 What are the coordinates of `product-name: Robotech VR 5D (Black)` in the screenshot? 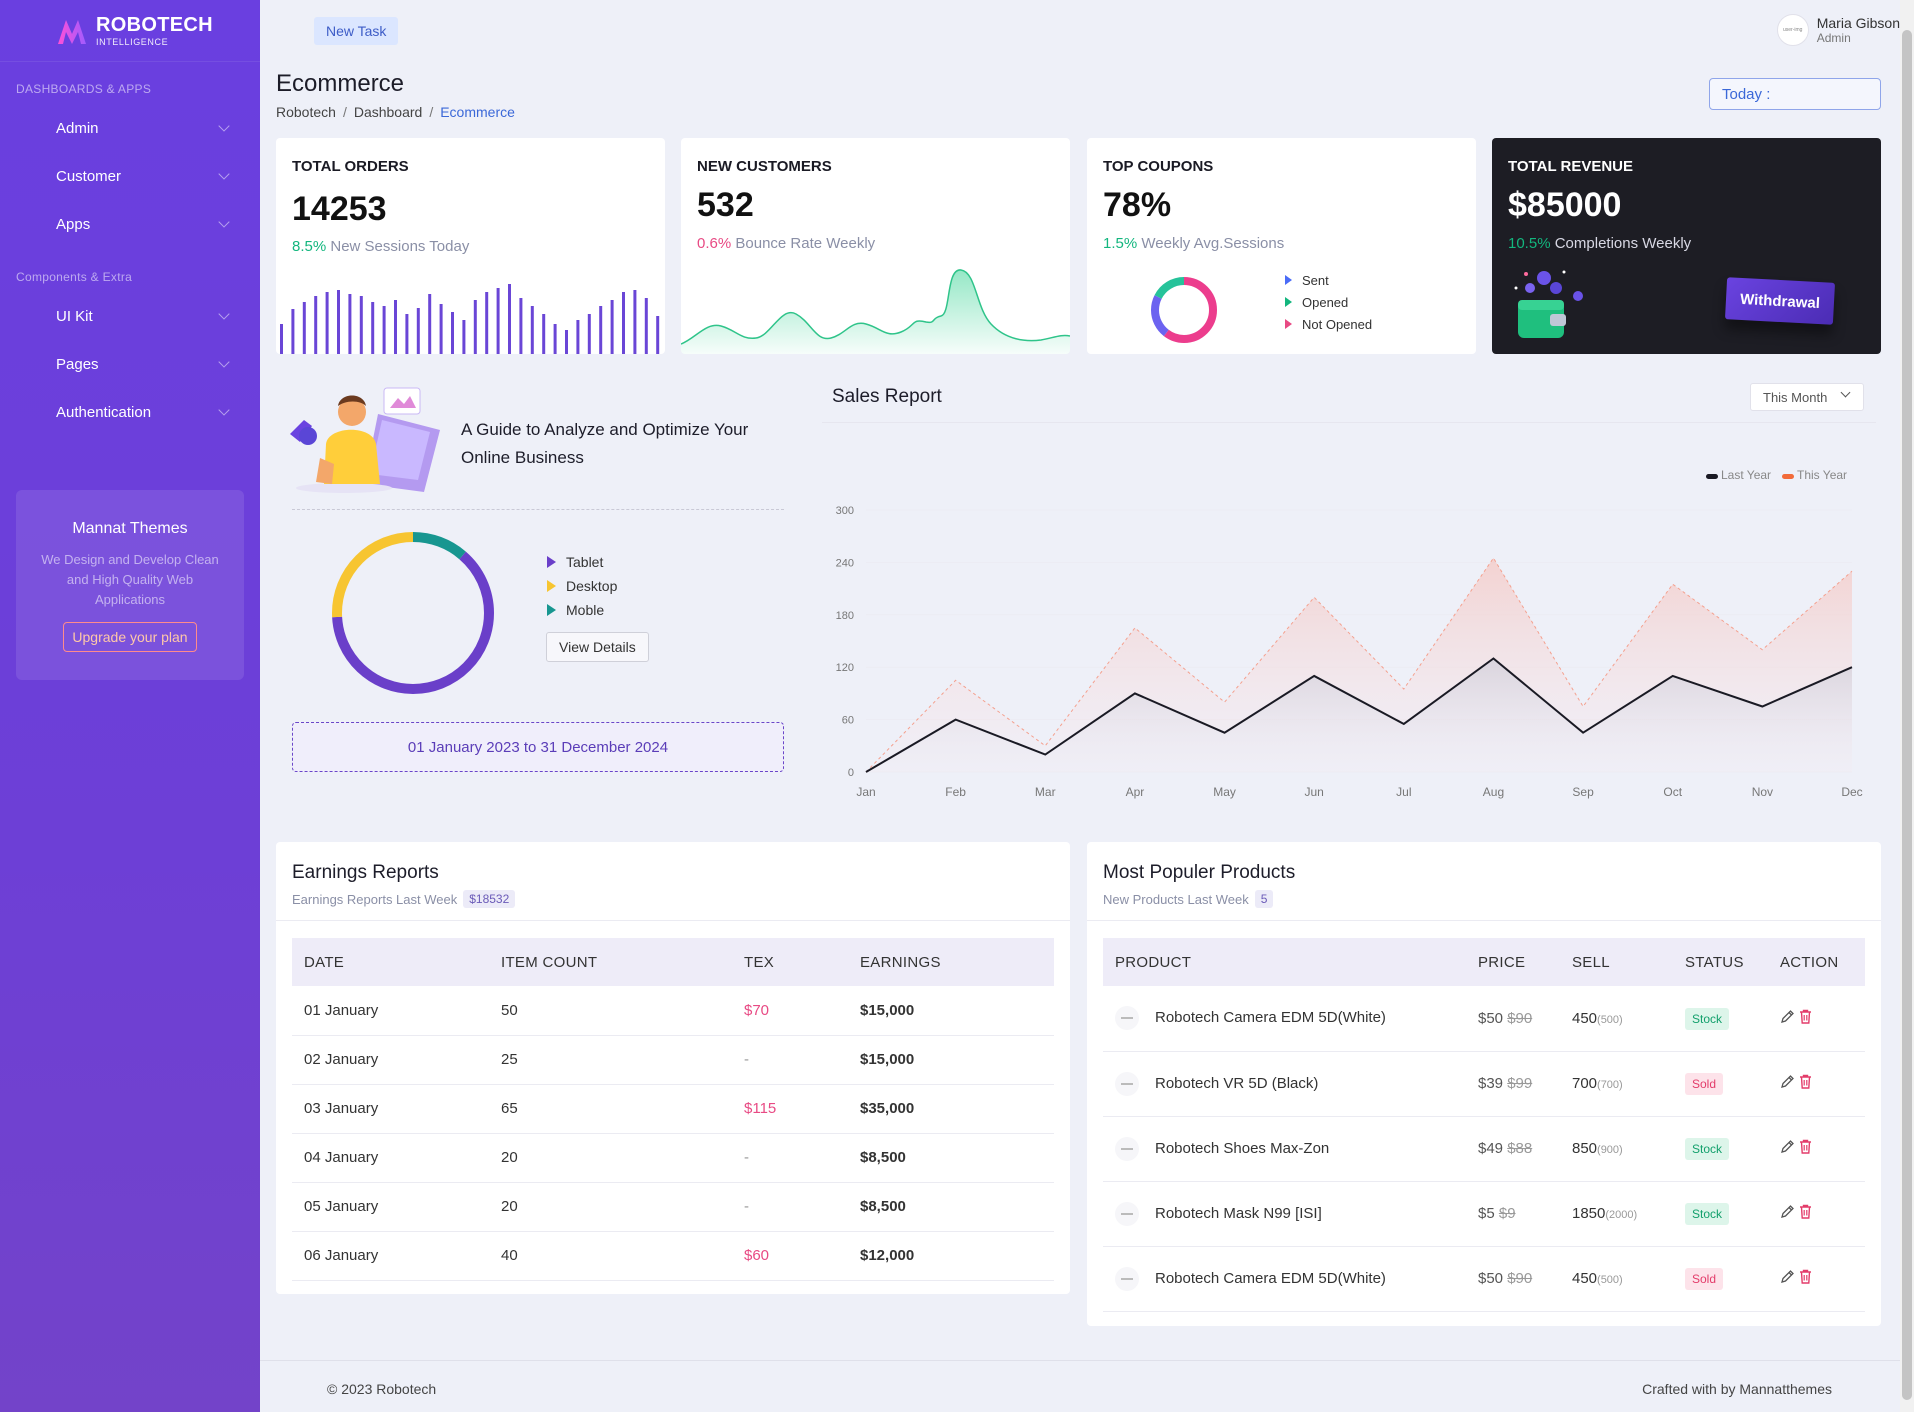 It's located at (1237, 1083).